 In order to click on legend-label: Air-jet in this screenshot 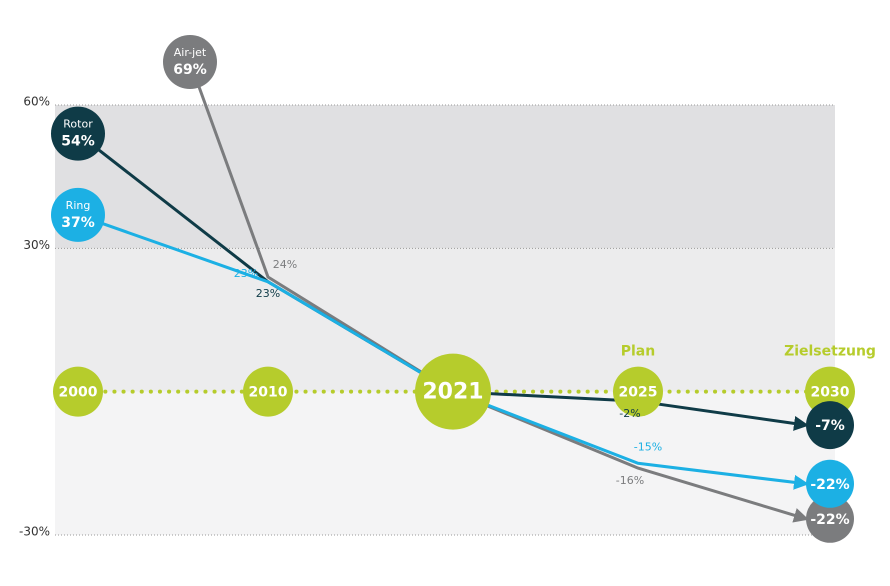, I will do `click(190, 52)`.